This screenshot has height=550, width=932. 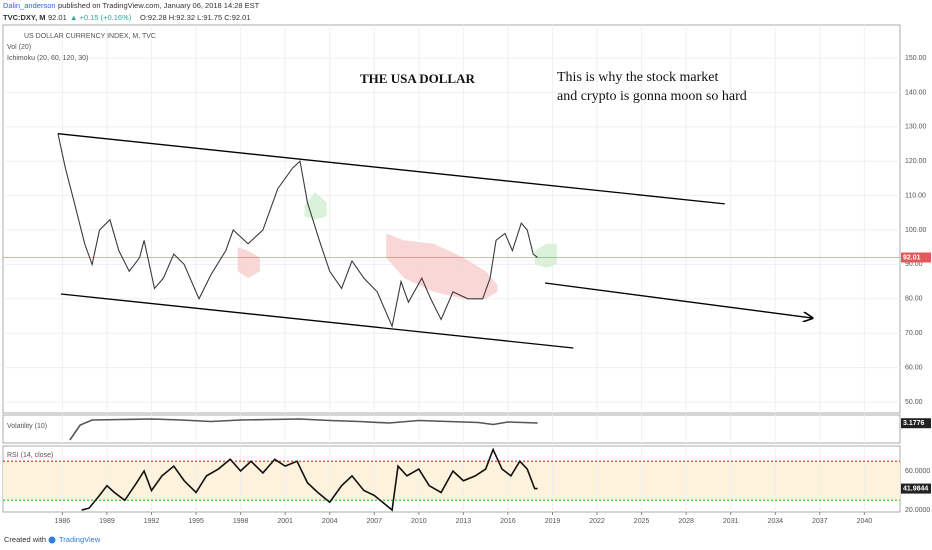 I want to click on y-tick-label: 130.00, so click(x=916, y=127).